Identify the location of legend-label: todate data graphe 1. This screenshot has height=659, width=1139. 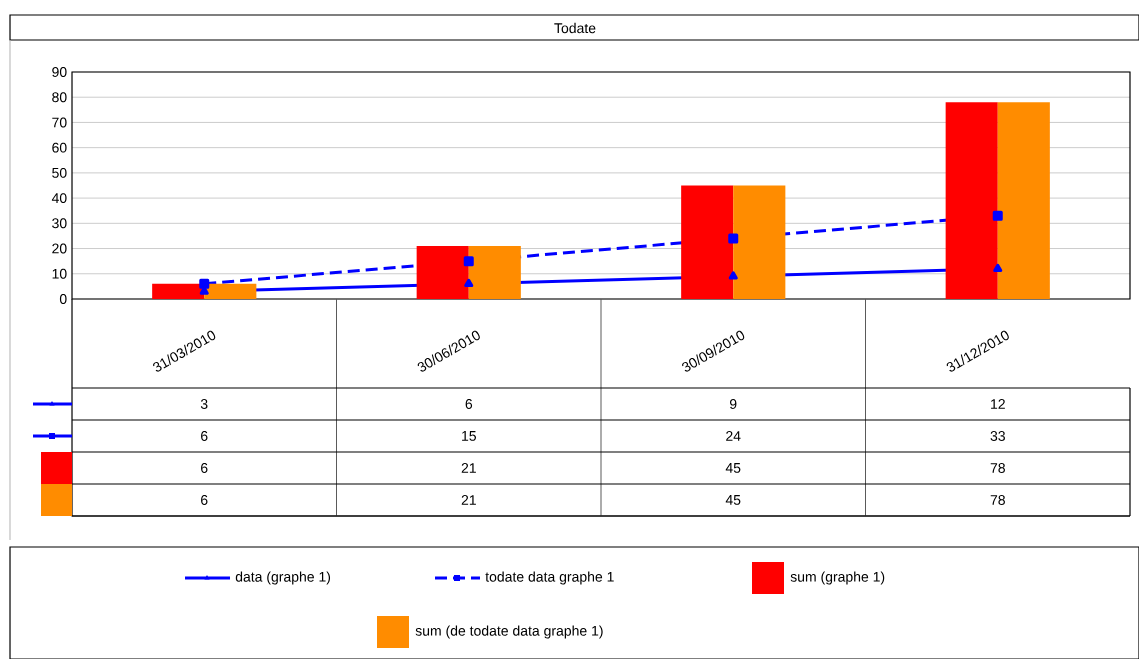
(549, 578).